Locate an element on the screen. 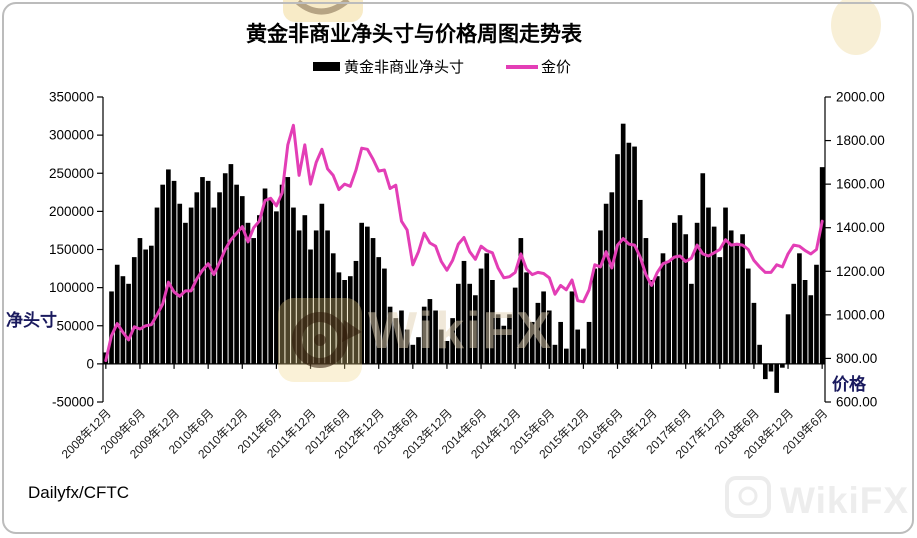  legend: 黄金非商业净头寸 金价 is located at coordinates (442, 67).